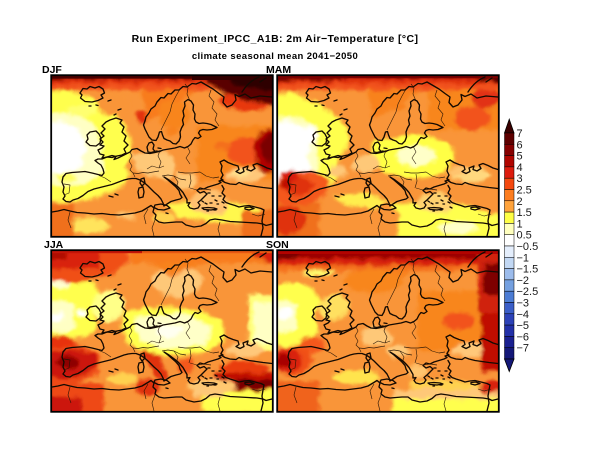 The width and height of the screenshot is (600, 464). What do you see at coordinates (528, 292) in the screenshot?
I see `svg-text: −2.5` at bounding box center [528, 292].